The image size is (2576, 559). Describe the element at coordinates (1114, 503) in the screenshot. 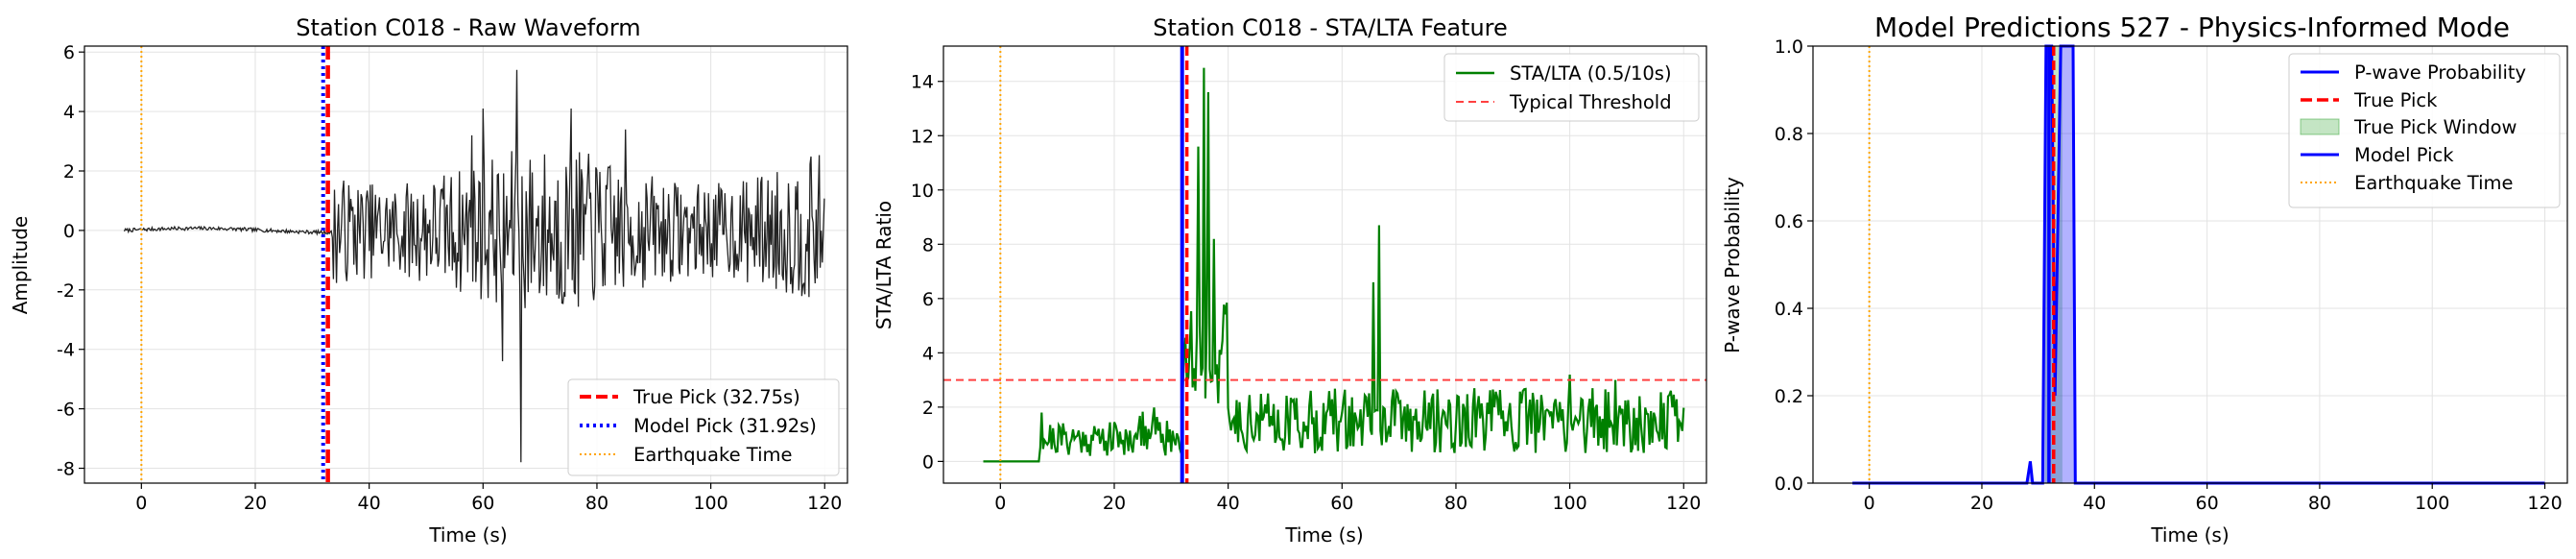

I see `panel2-xtick-label-1: 20` at that location.